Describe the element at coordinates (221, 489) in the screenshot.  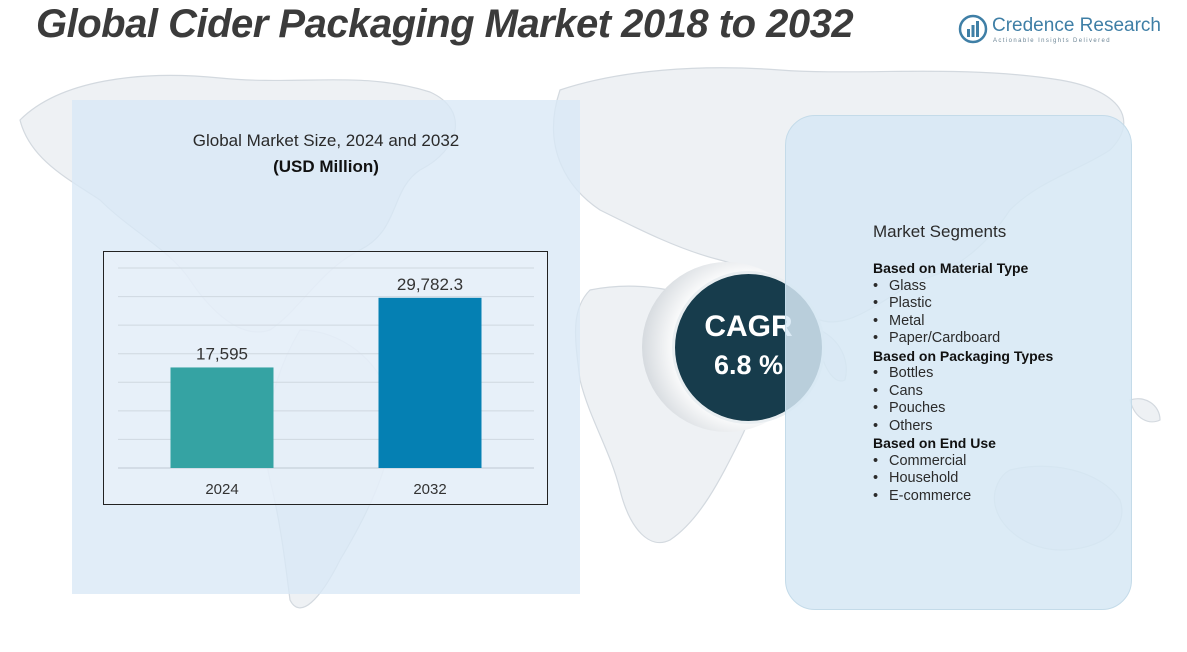
I see `x-tick-label-2024: 2024` at that location.